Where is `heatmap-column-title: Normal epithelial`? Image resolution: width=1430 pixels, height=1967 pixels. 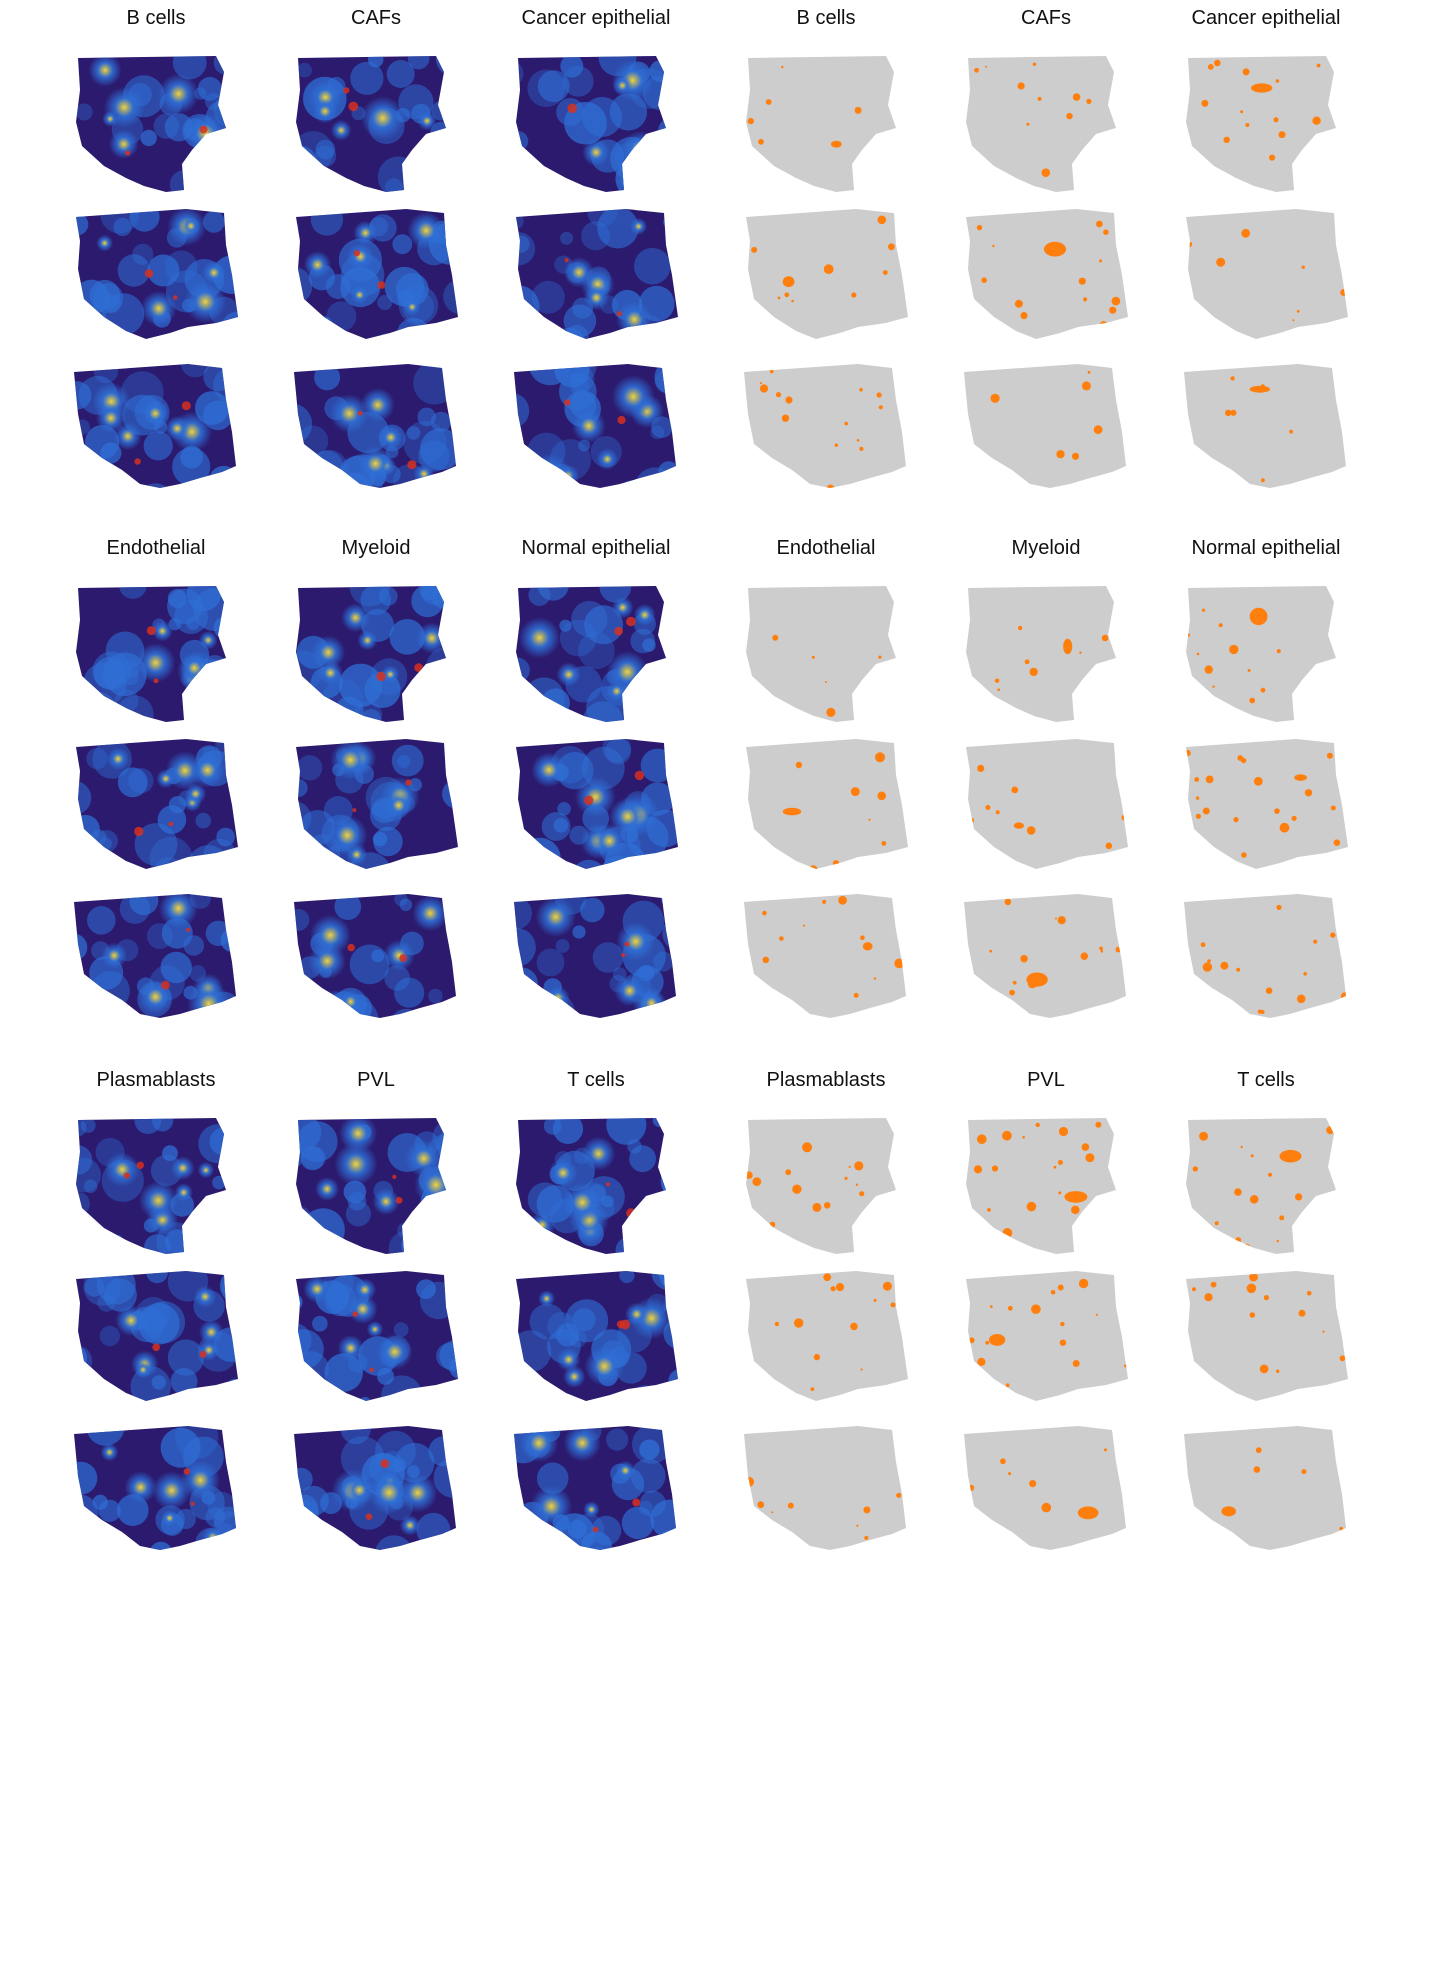
heatmap-column-title: Normal epithelial is located at coordinates (596, 548).